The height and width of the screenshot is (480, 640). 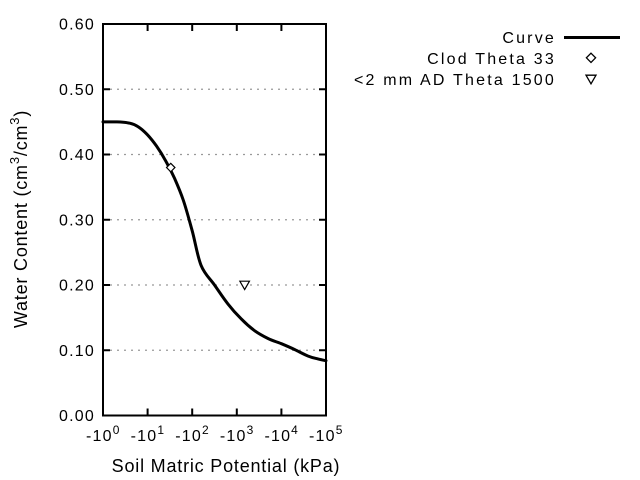 What do you see at coordinates (192, 434) in the screenshot?
I see `x-tick-label: -102` at bounding box center [192, 434].